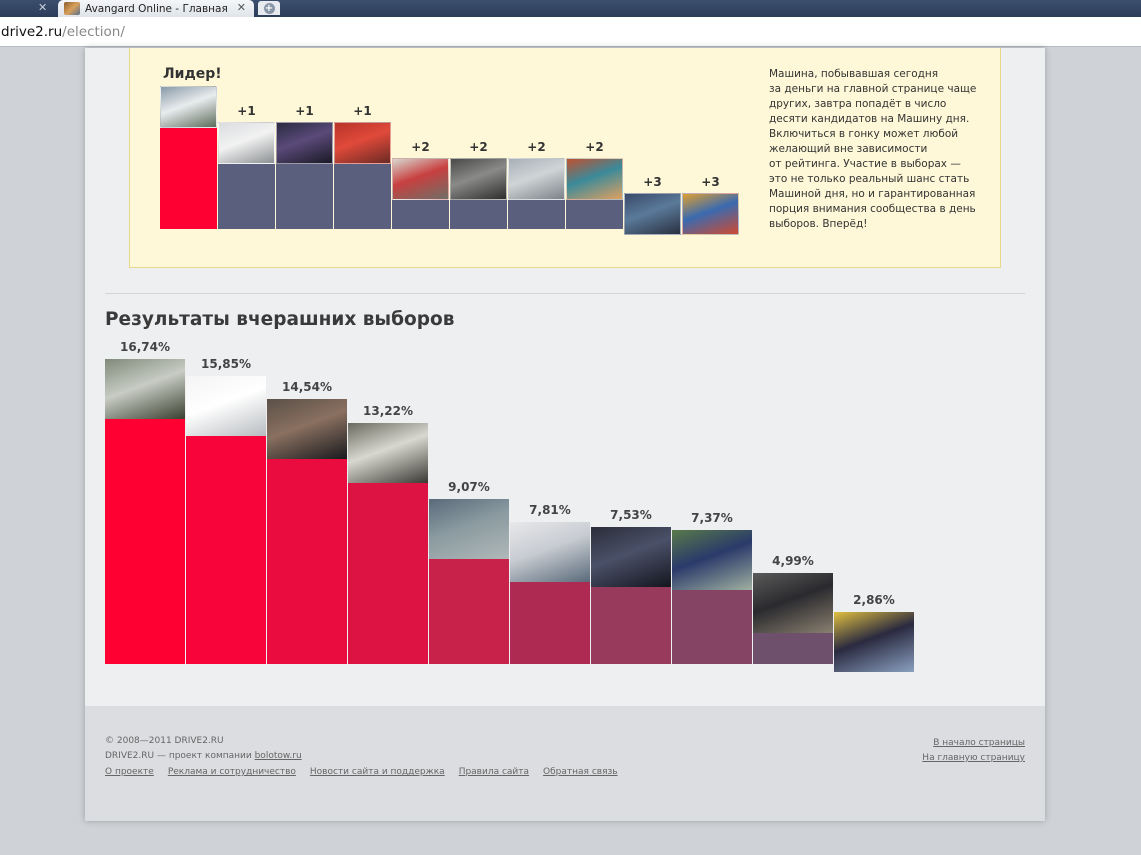 Image resolution: width=1141 pixels, height=855 pixels. I want to click on description-line: желающий вне зависимости, so click(848, 149).